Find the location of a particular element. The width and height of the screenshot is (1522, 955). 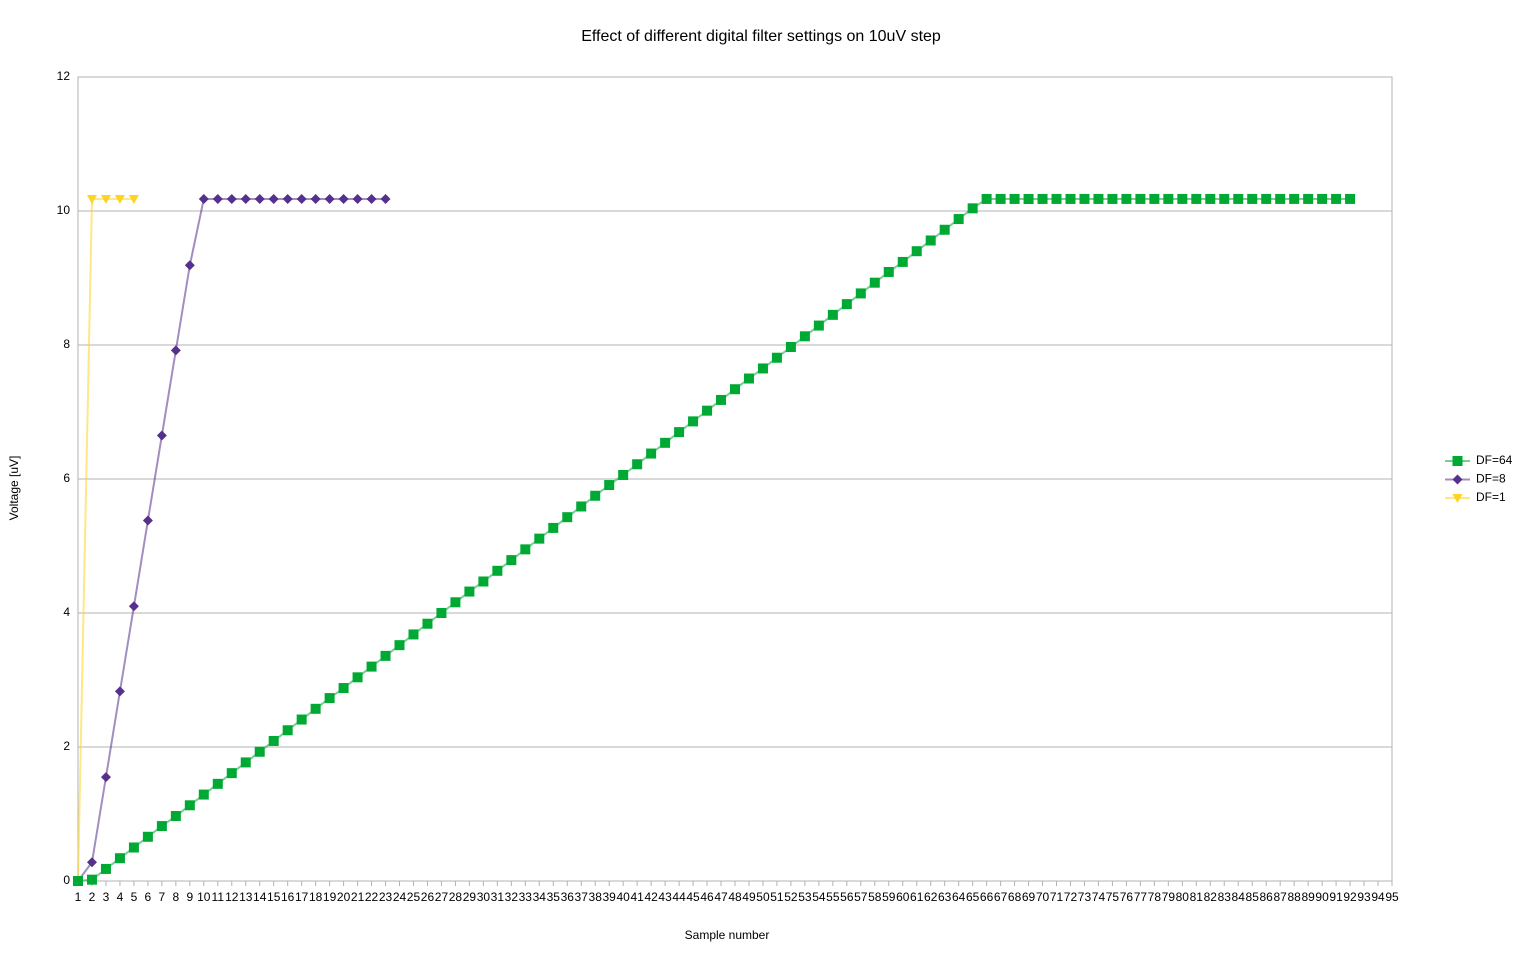

x-tick-label: 83 is located at coordinates (1225, 897).